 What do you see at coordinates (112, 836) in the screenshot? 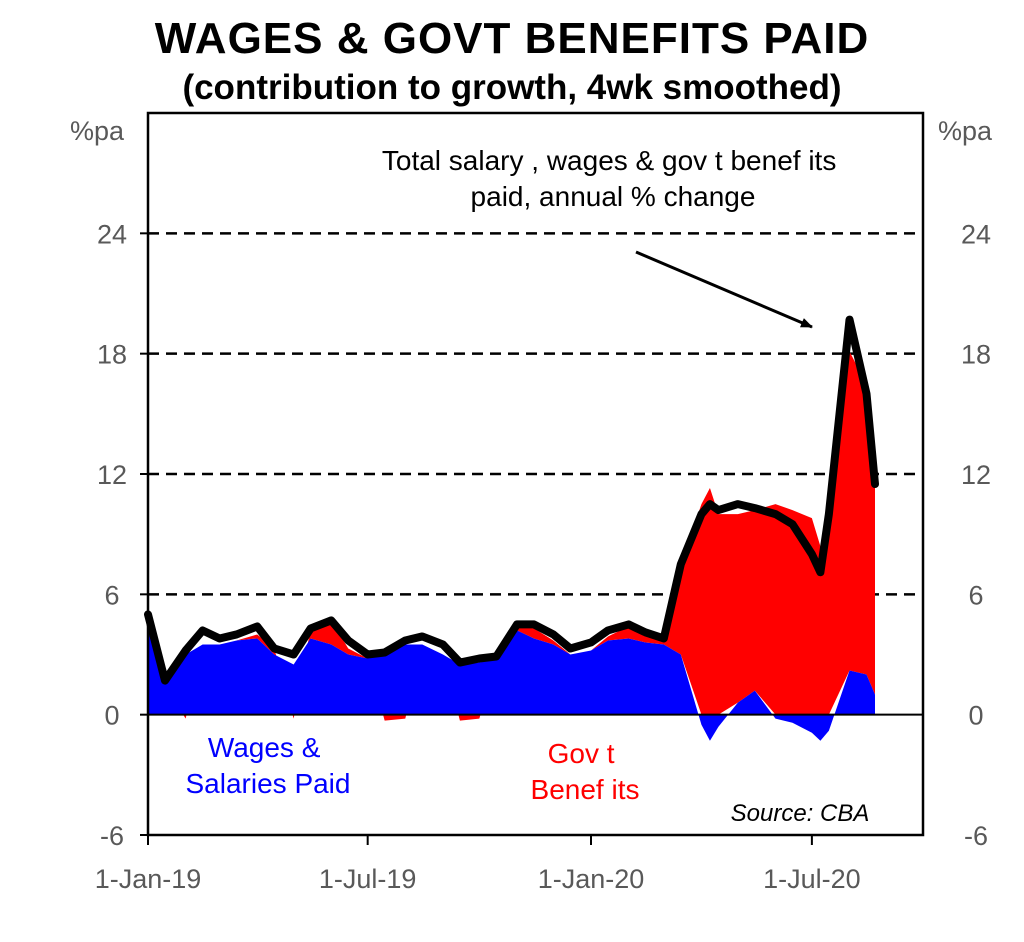
I see `y-tick-left: -6` at bounding box center [112, 836].